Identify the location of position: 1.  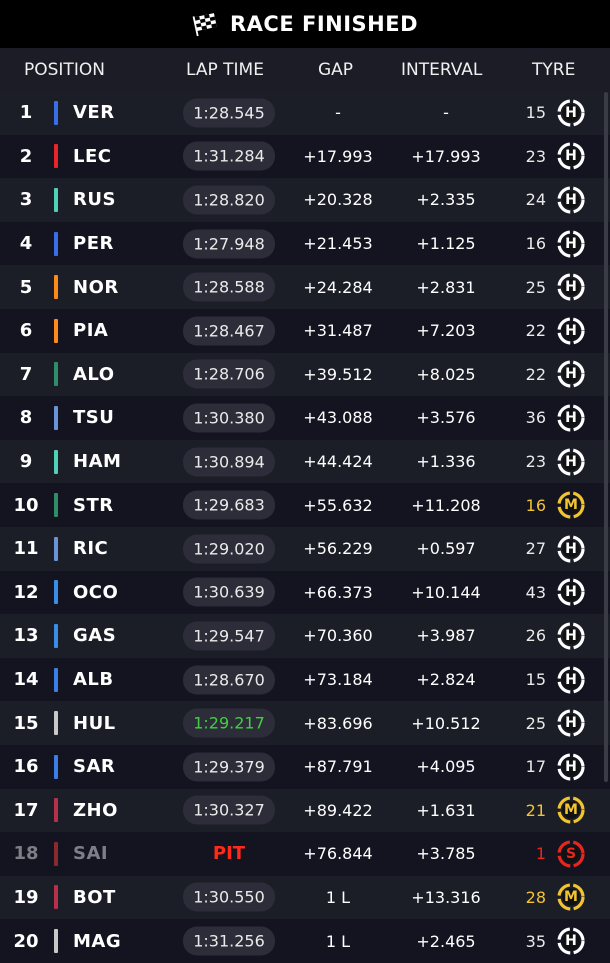
(26, 113).